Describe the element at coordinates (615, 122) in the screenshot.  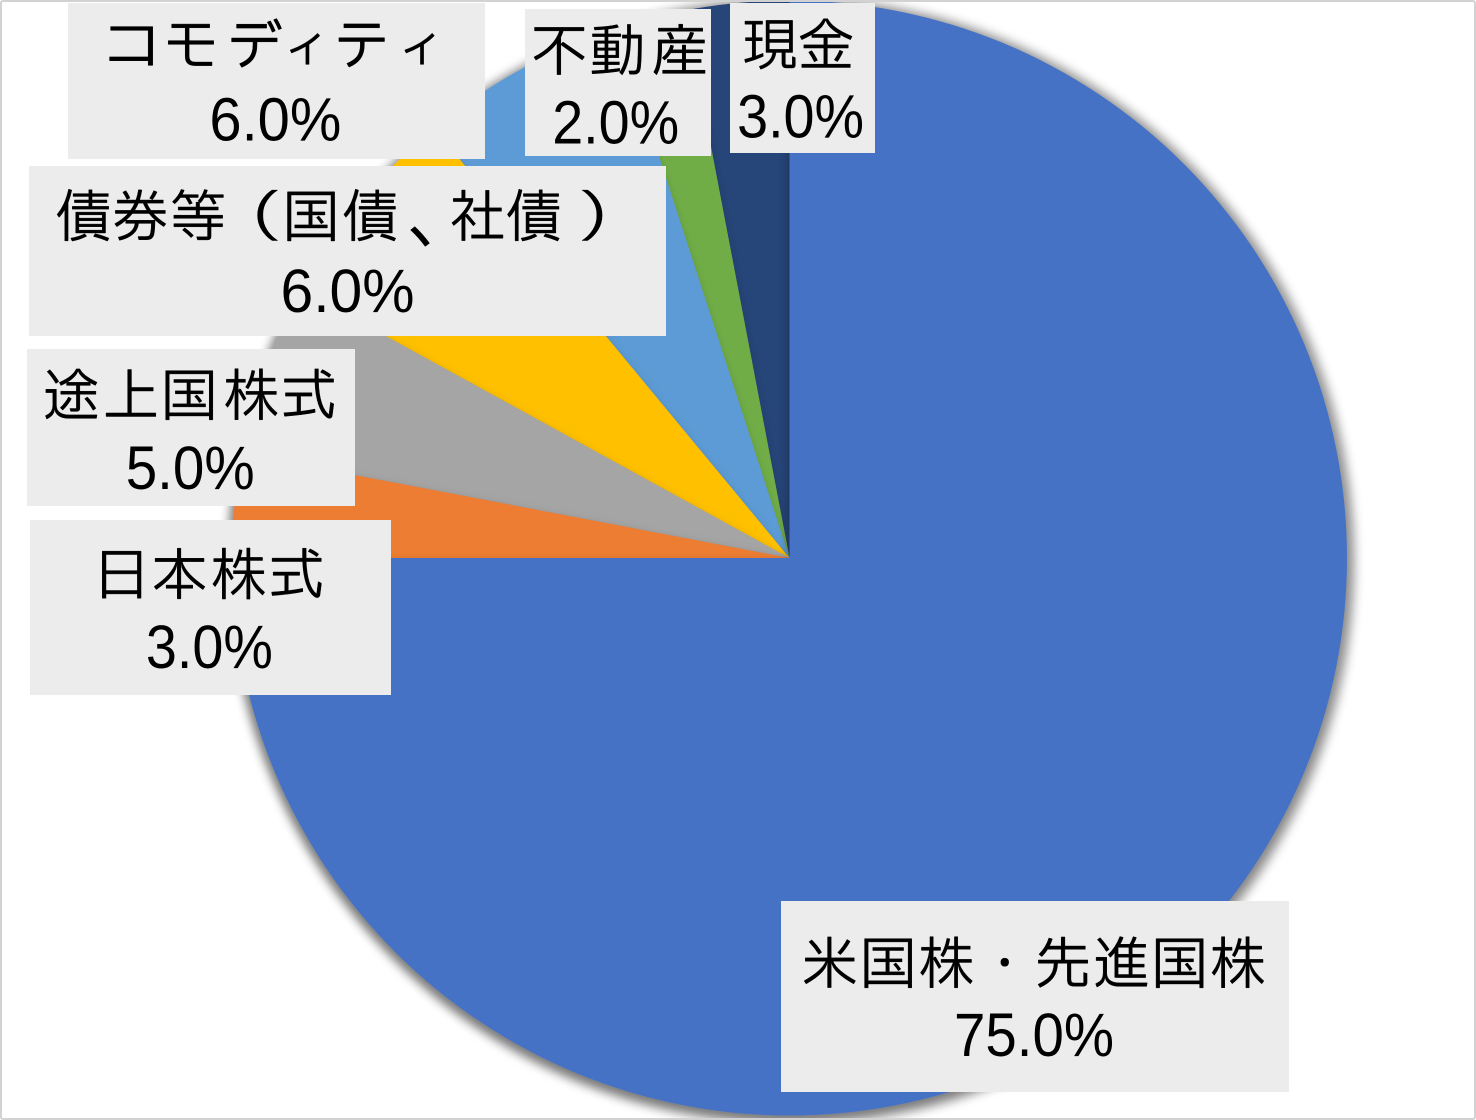
I see `svg-text: 2.0%` at that location.